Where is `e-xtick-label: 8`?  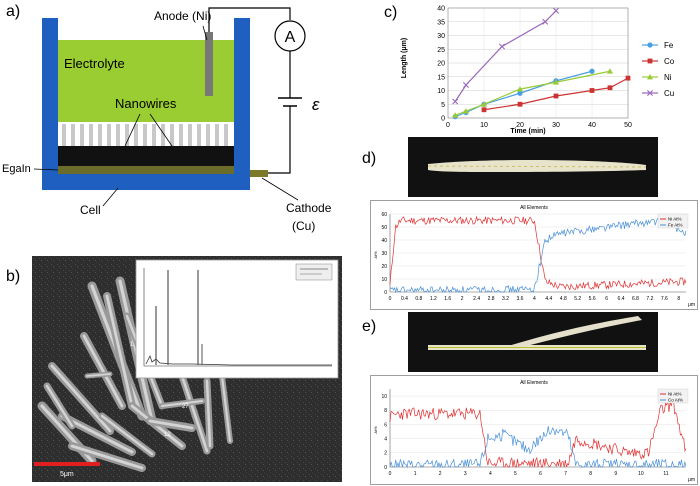
e-xtick-label: 8 is located at coordinates (590, 474).